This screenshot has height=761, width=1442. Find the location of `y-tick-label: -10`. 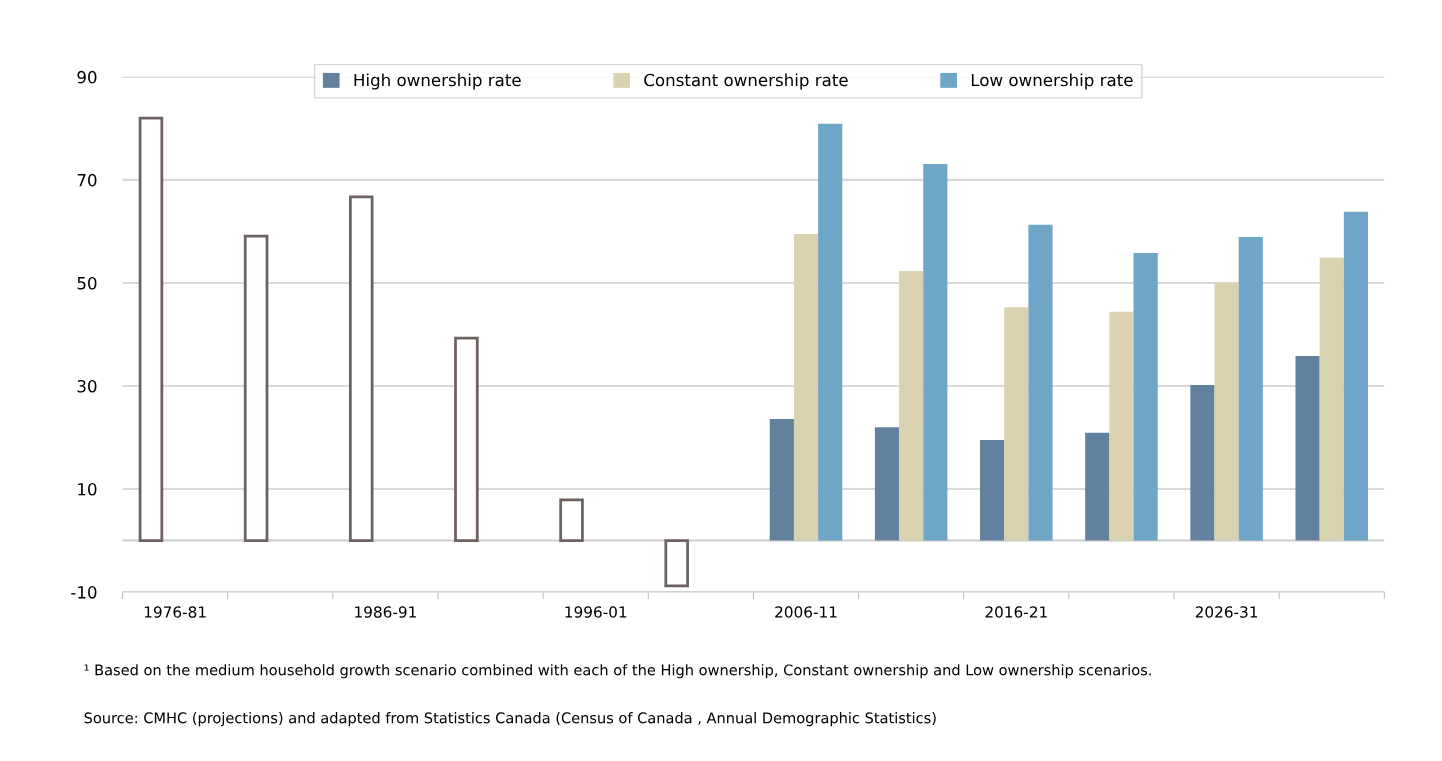

y-tick-label: -10 is located at coordinates (84, 592).